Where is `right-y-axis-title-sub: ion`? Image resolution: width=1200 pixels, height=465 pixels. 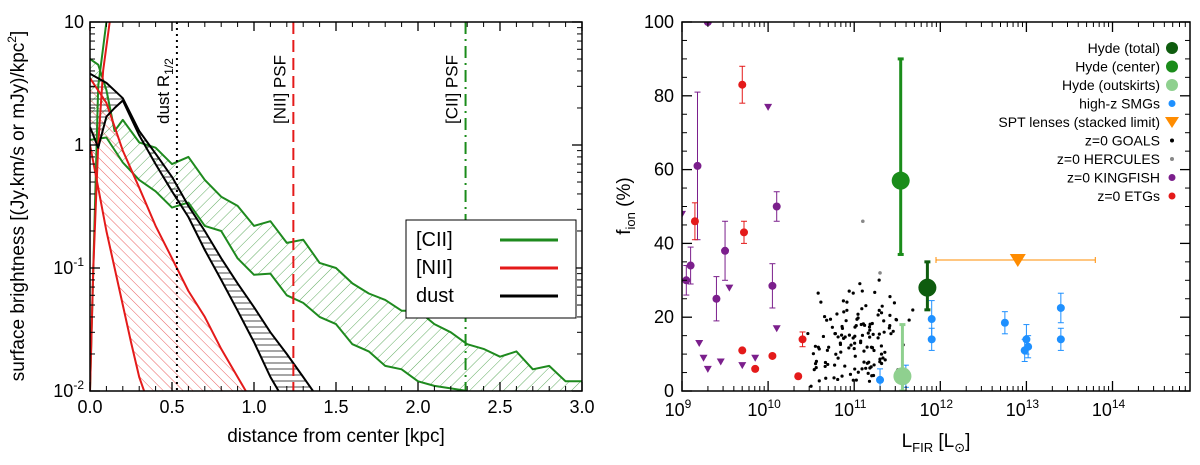 right-y-axis-title-sub: ion is located at coordinates (630, 220).